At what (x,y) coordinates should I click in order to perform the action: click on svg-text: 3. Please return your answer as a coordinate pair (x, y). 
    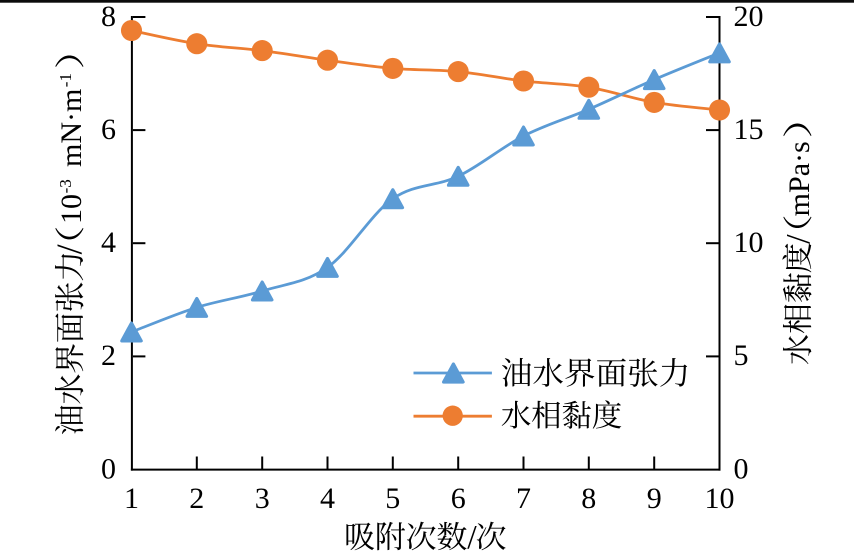
    Looking at the image, I should click on (262, 498).